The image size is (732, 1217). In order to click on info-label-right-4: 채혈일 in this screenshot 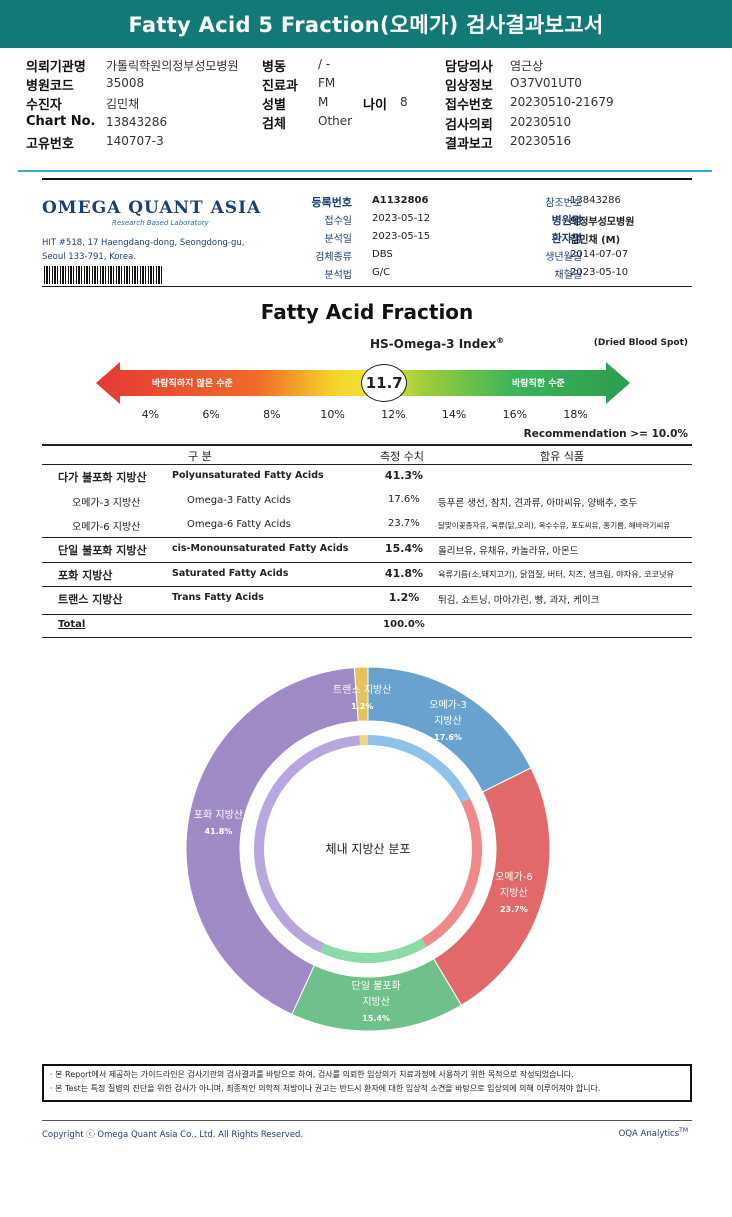, I will do `click(568, 275)`.